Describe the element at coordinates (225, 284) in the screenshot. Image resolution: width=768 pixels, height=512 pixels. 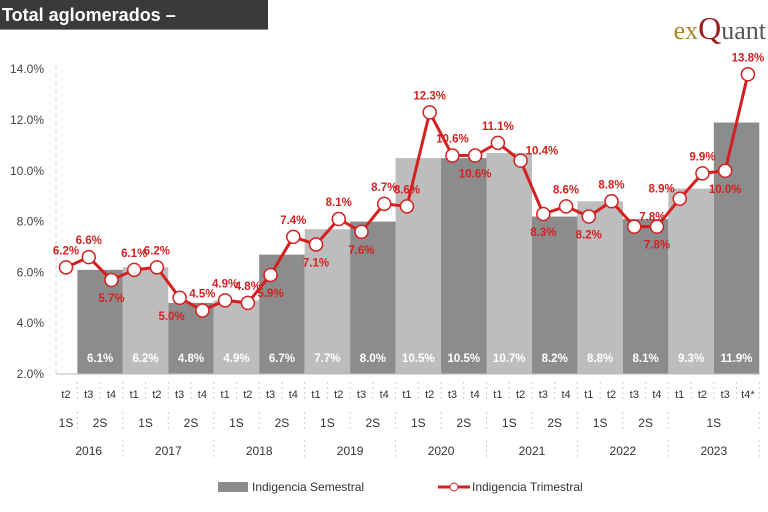
I see `point-value-label: 4.9%` at that location.